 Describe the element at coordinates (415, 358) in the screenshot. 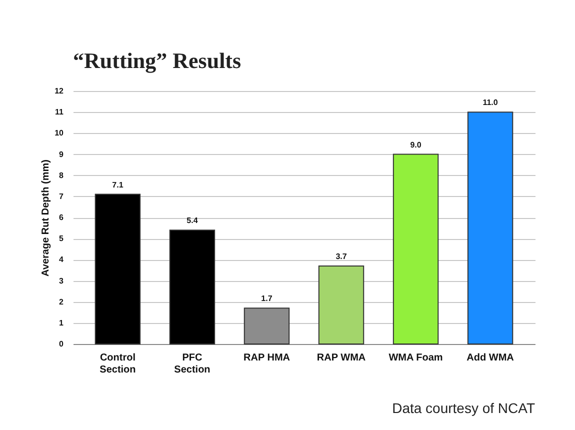

I see `x-tick-label: WMA Foam` at that location.